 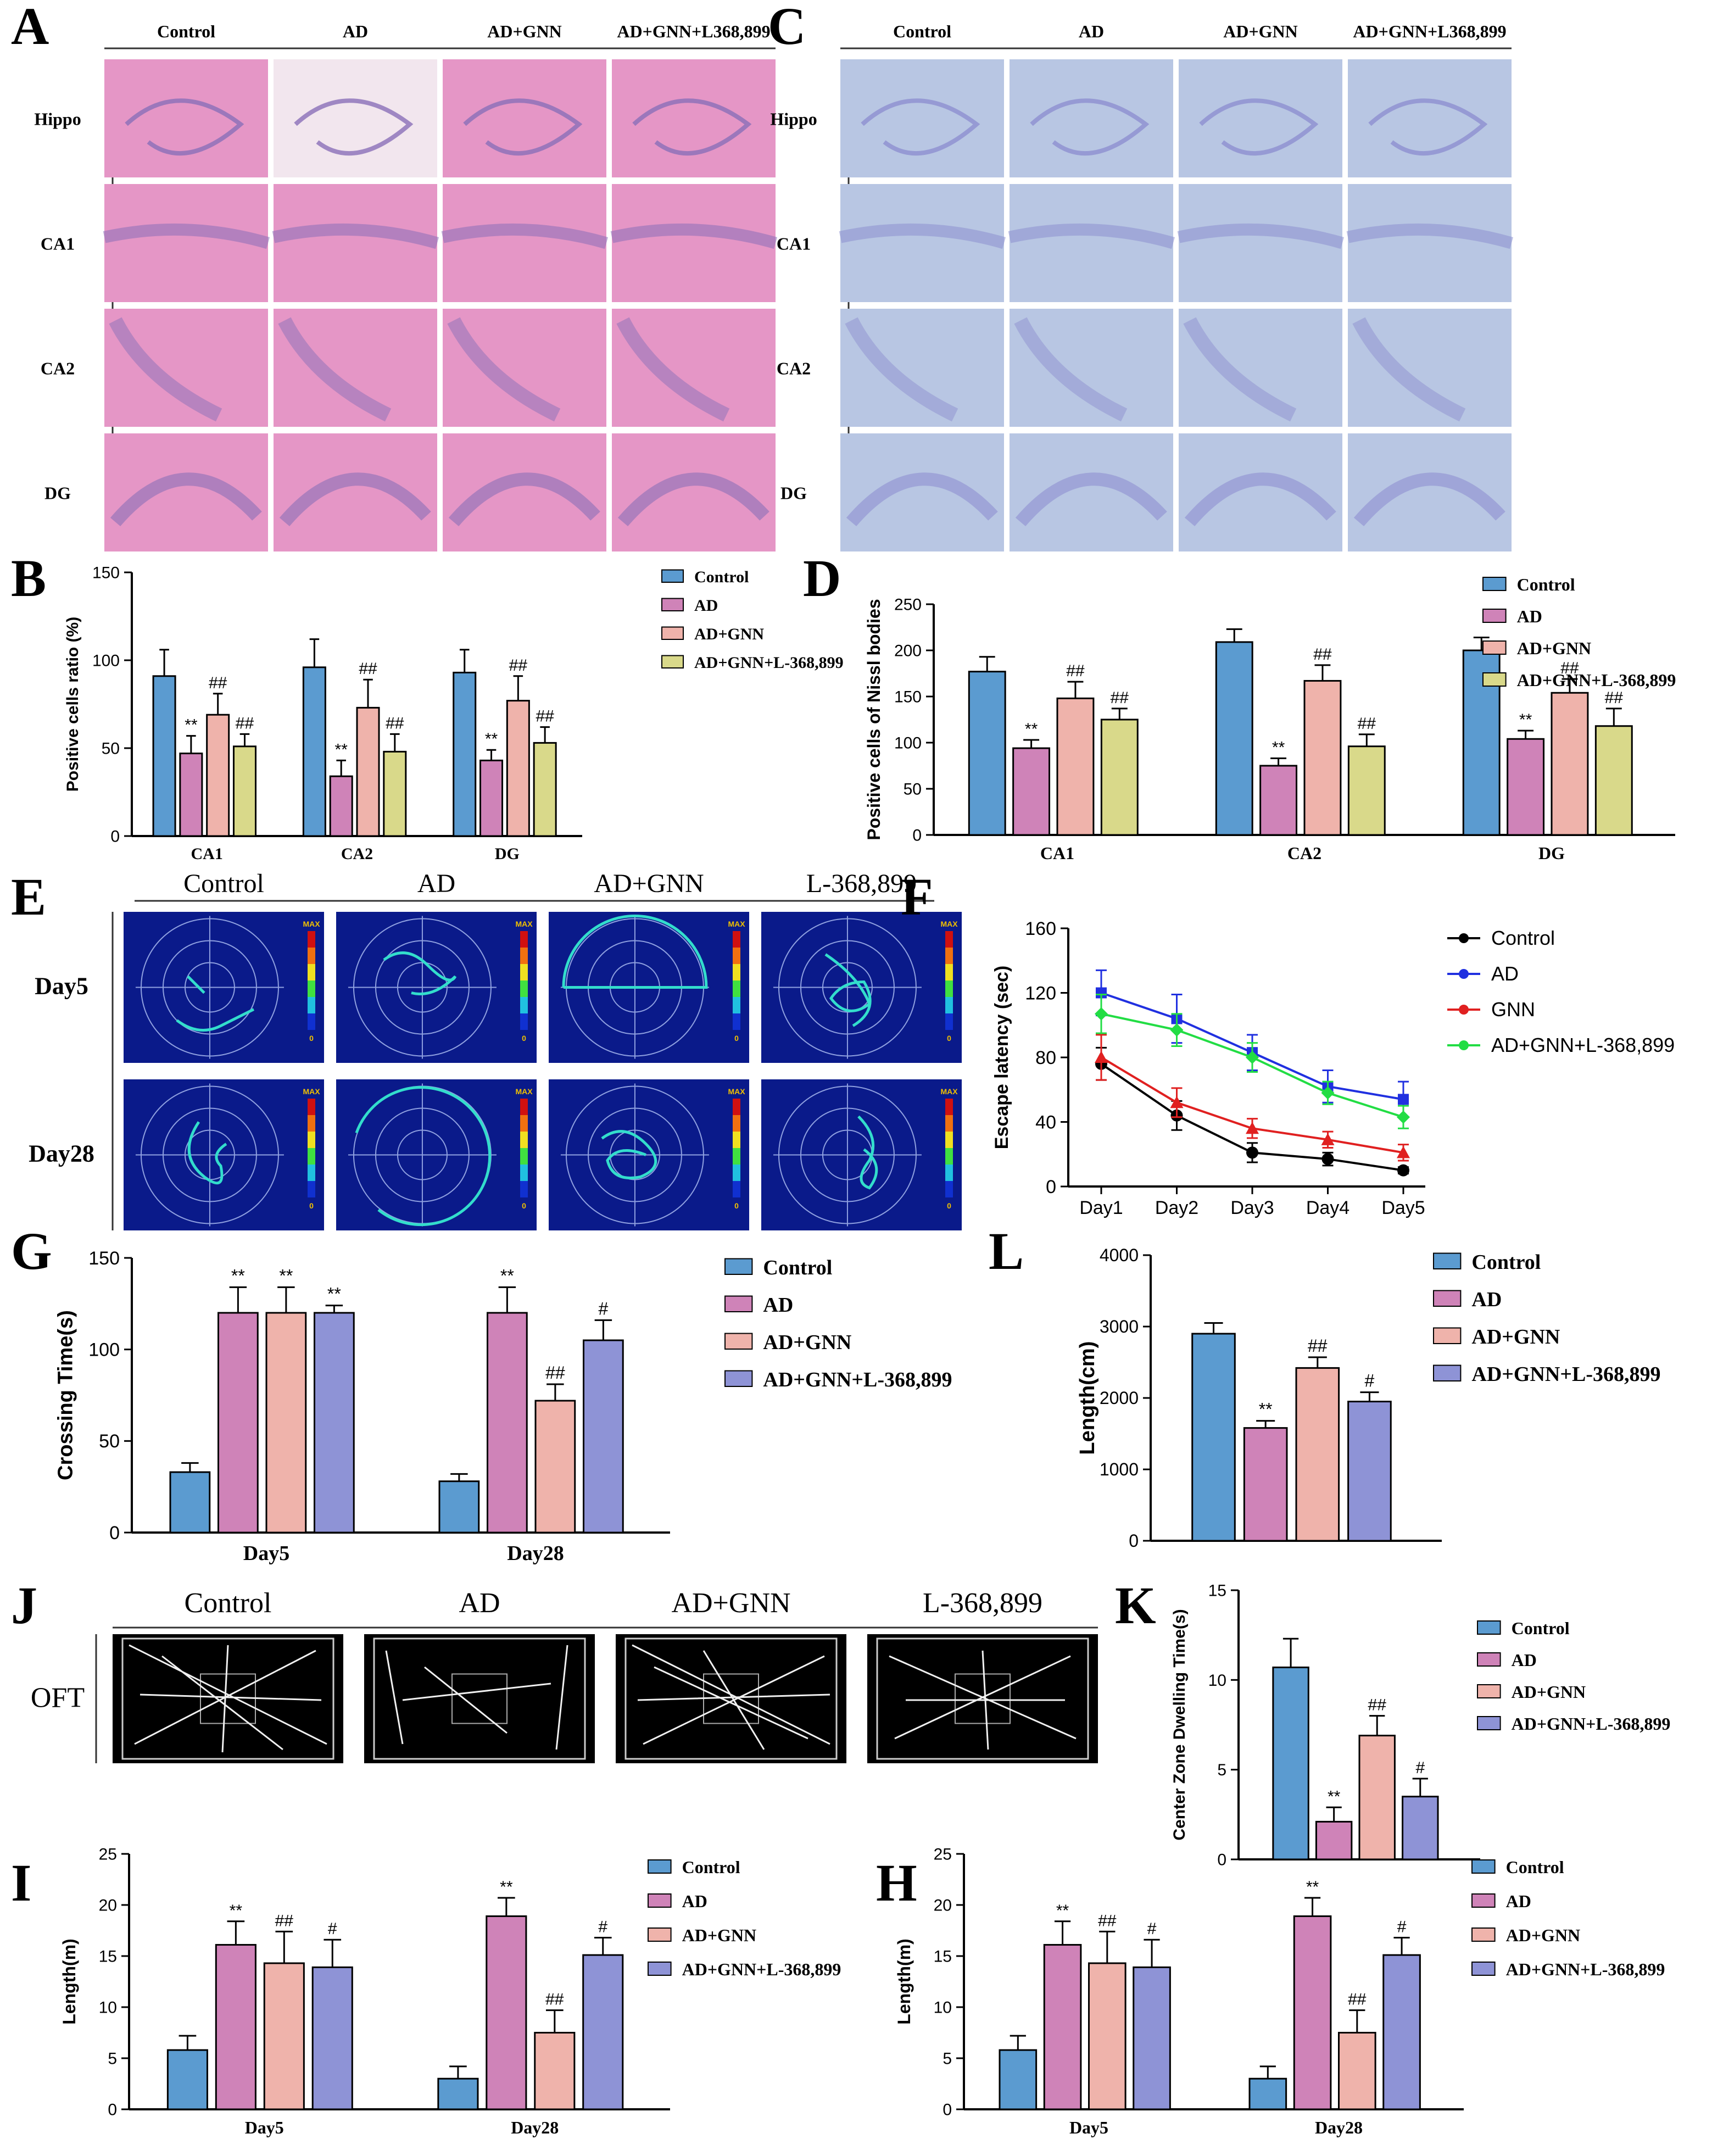 What do you see at coordinates (476, 1697) in the screenshot?
I see `movement-path` at bounding box center [476, 1697].